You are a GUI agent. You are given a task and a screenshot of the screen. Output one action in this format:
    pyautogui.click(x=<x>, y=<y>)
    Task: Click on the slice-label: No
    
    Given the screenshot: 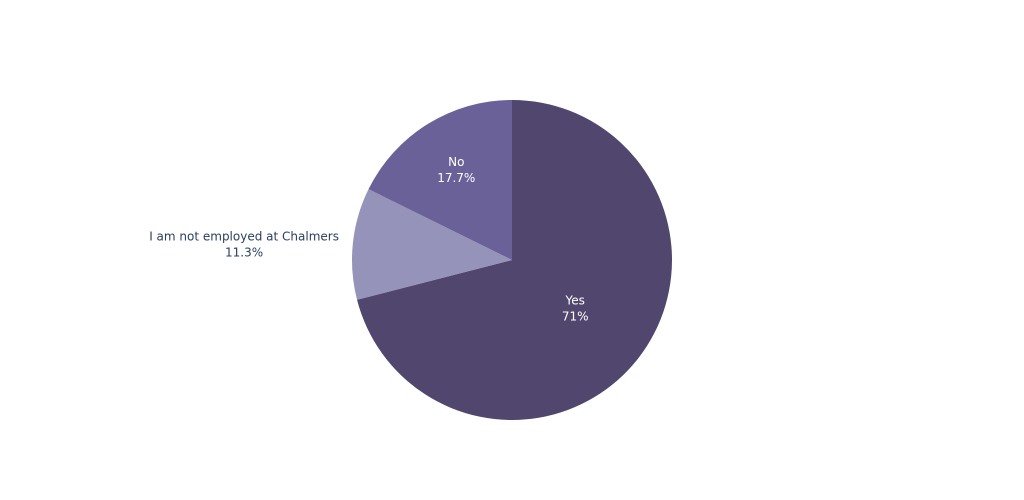 What is the action you would take?
    pyautogui.click(x=456, y=162)
    